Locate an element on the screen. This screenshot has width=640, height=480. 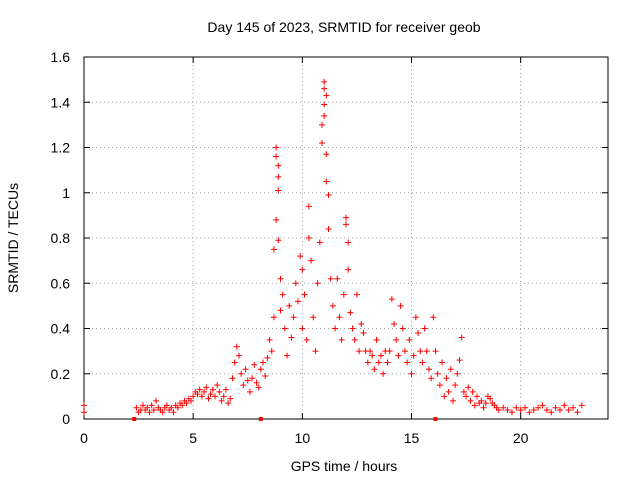
y-tick-label: 1.4 is located at coordinates (61, 102).